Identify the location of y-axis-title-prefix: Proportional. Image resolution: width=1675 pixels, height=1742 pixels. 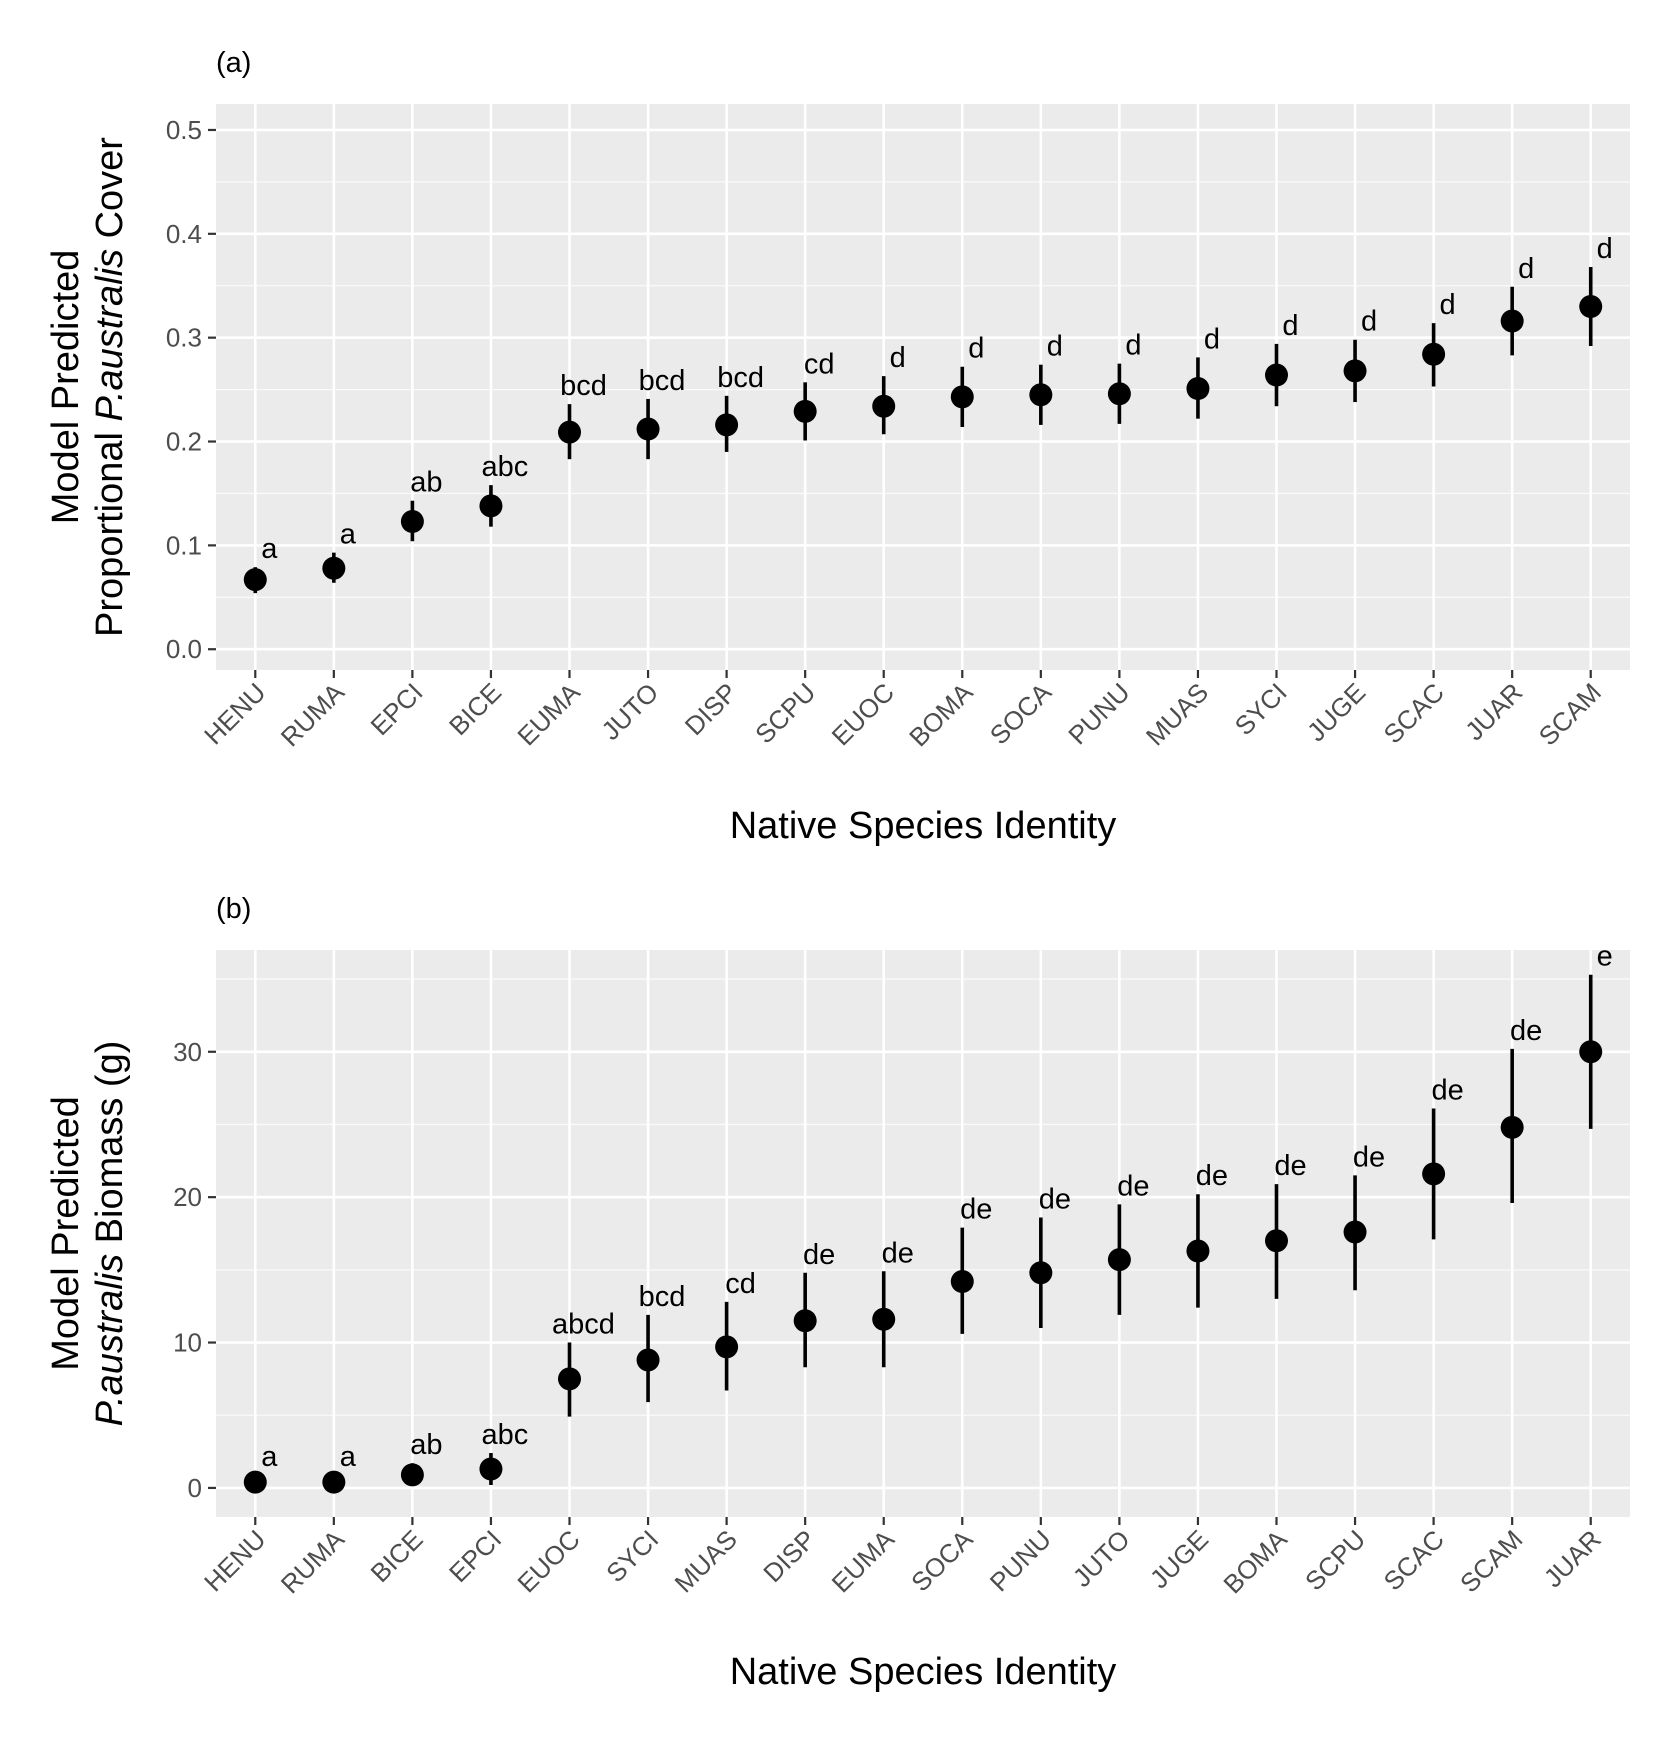
(110, 528).